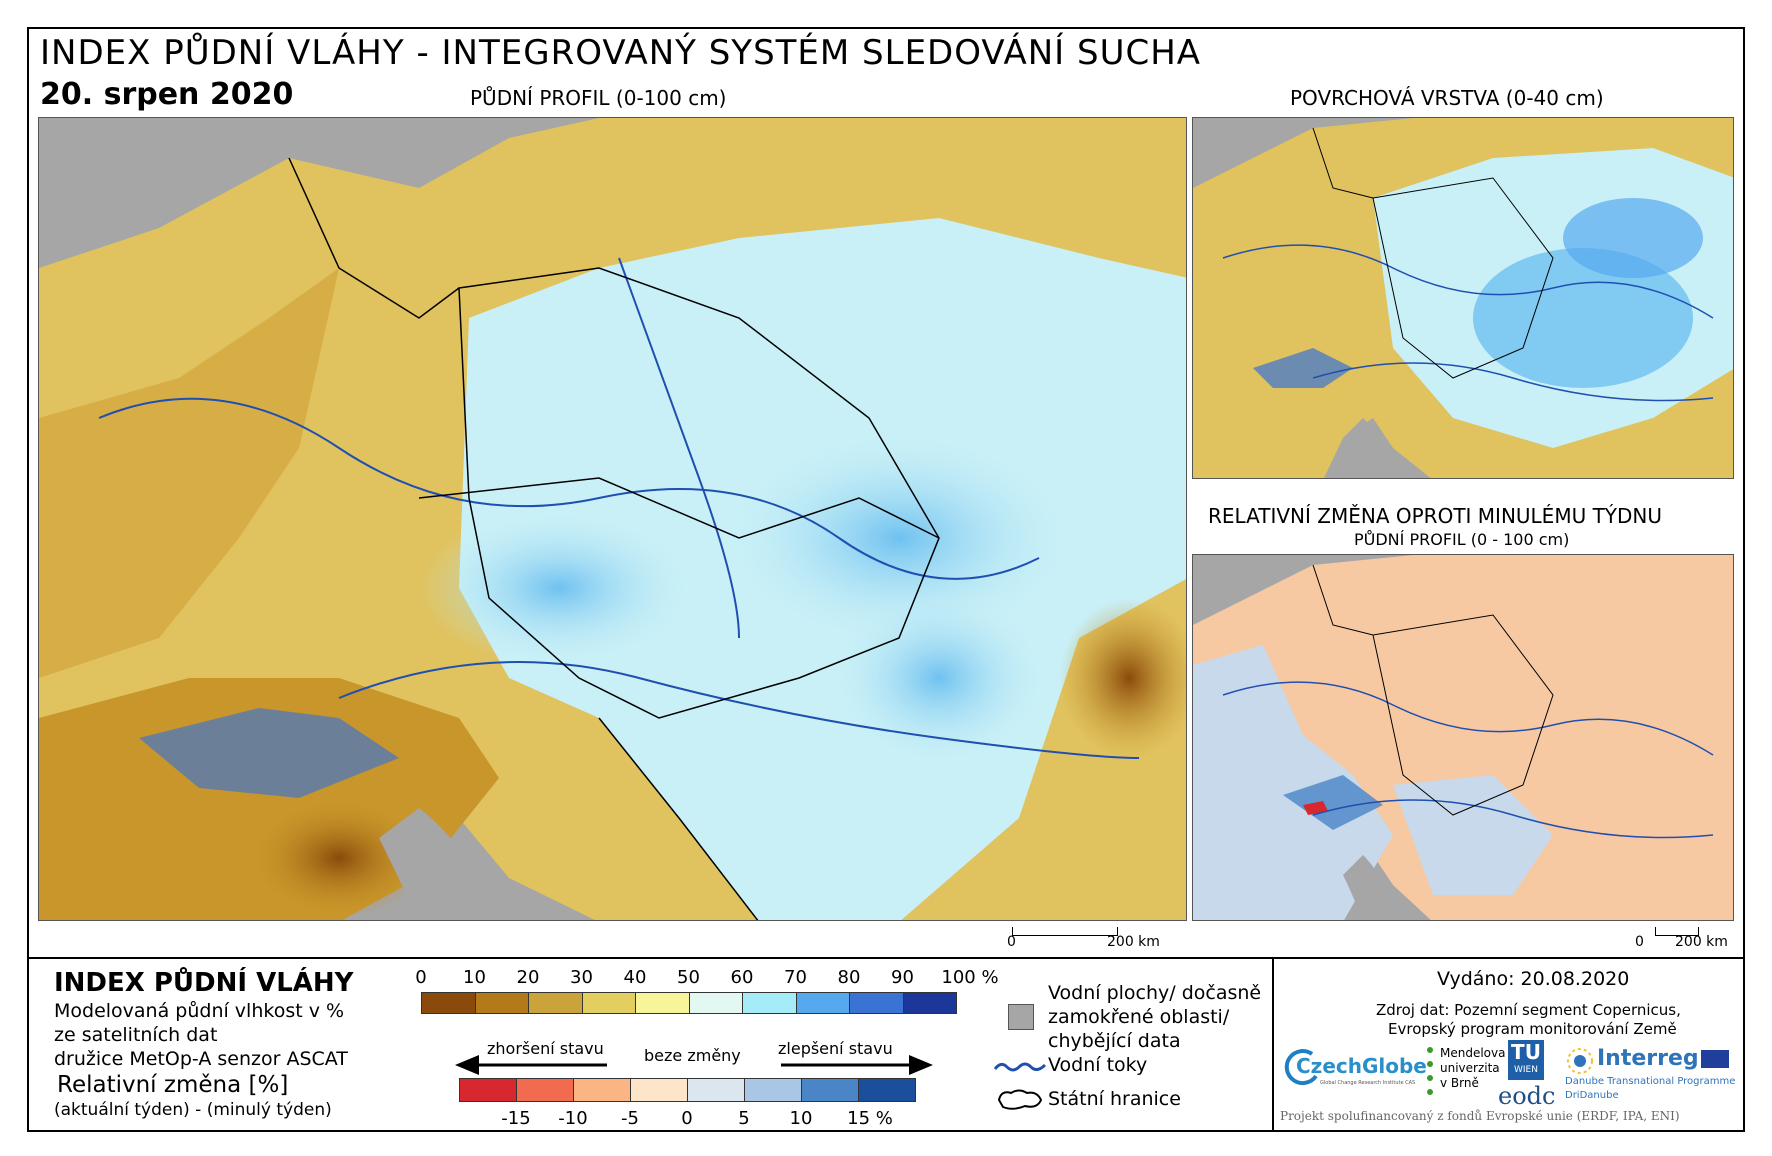 The height and width of the screenshot is (1156, 1772). I want to click on borders-label: Státní hranice, so click(1114, 1099).